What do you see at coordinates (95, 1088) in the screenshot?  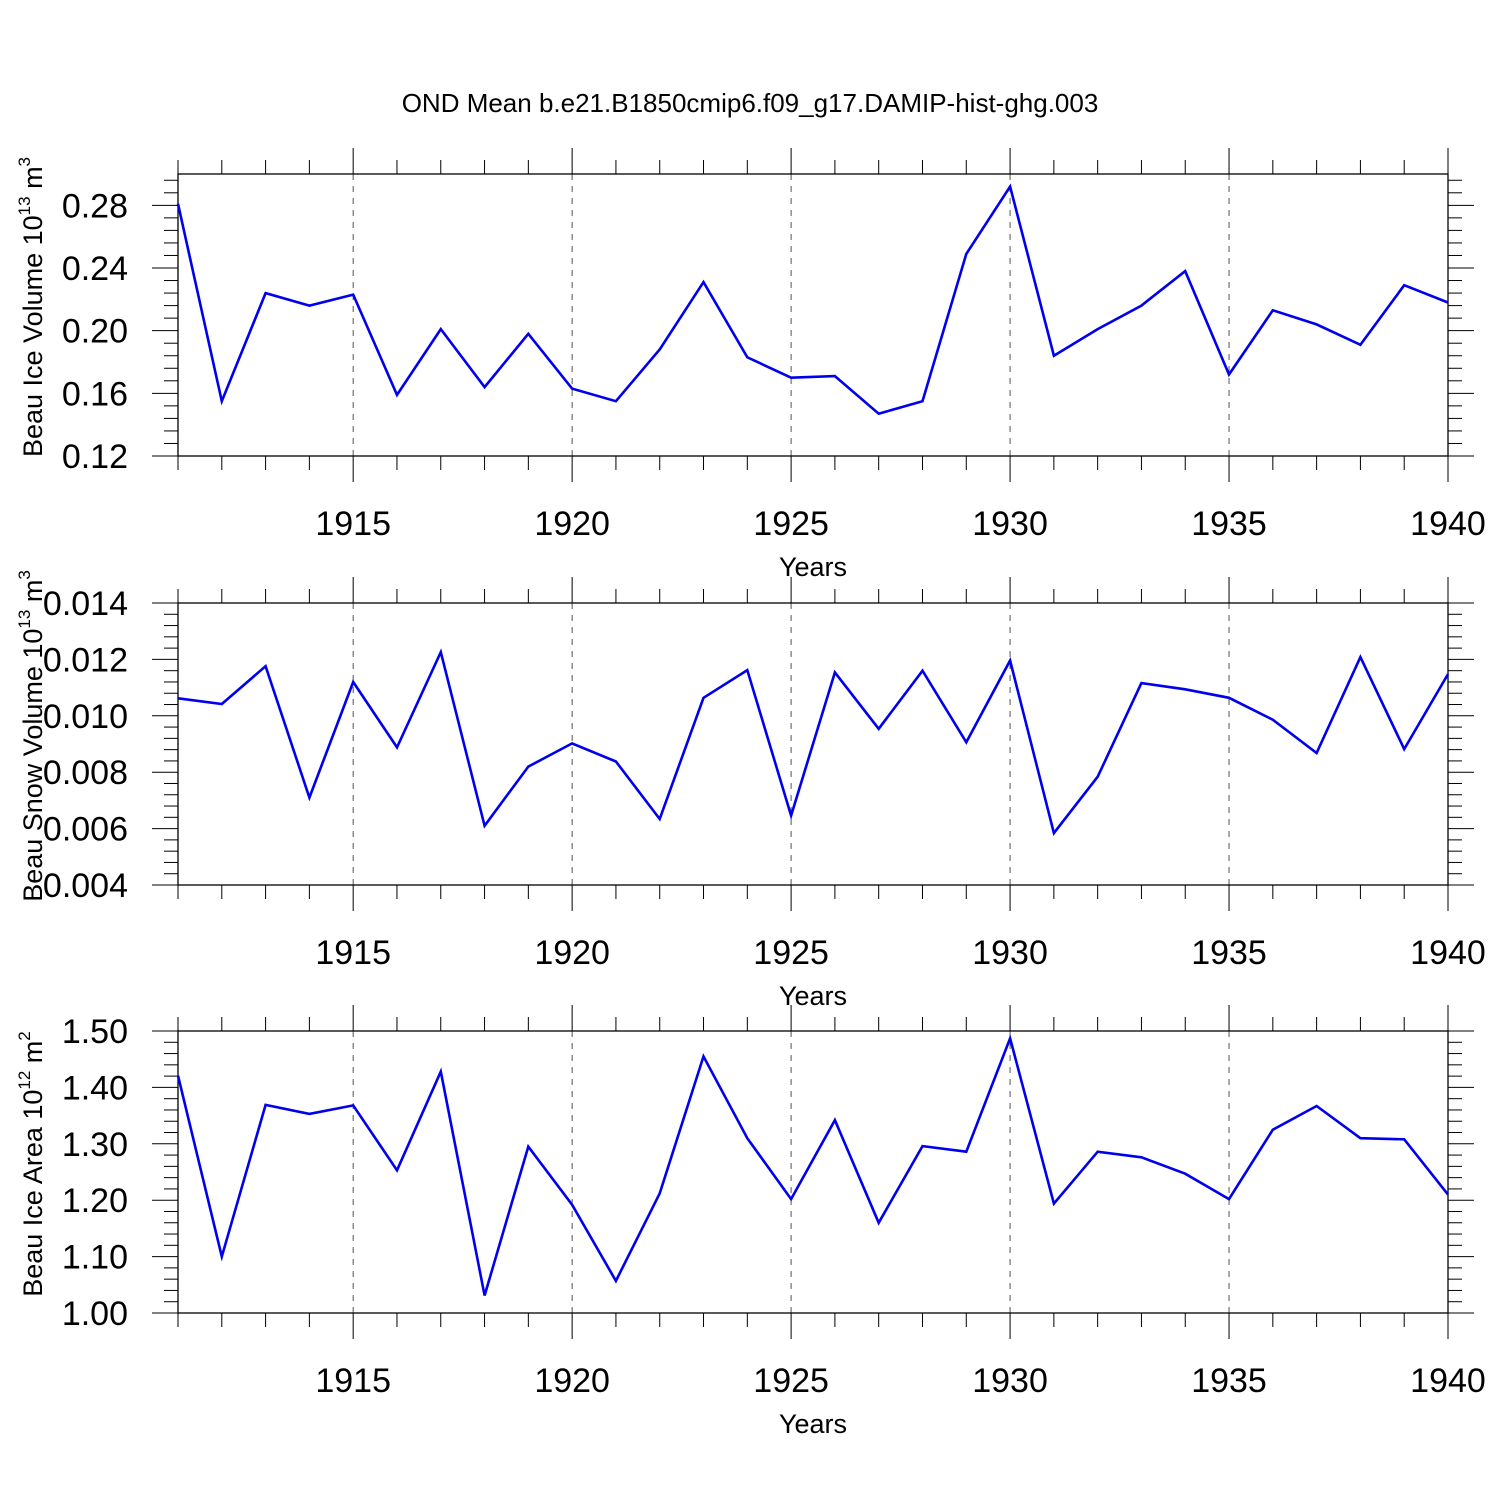 I see `y-tick-label: 1.40` at bounding box center [95, 1088].